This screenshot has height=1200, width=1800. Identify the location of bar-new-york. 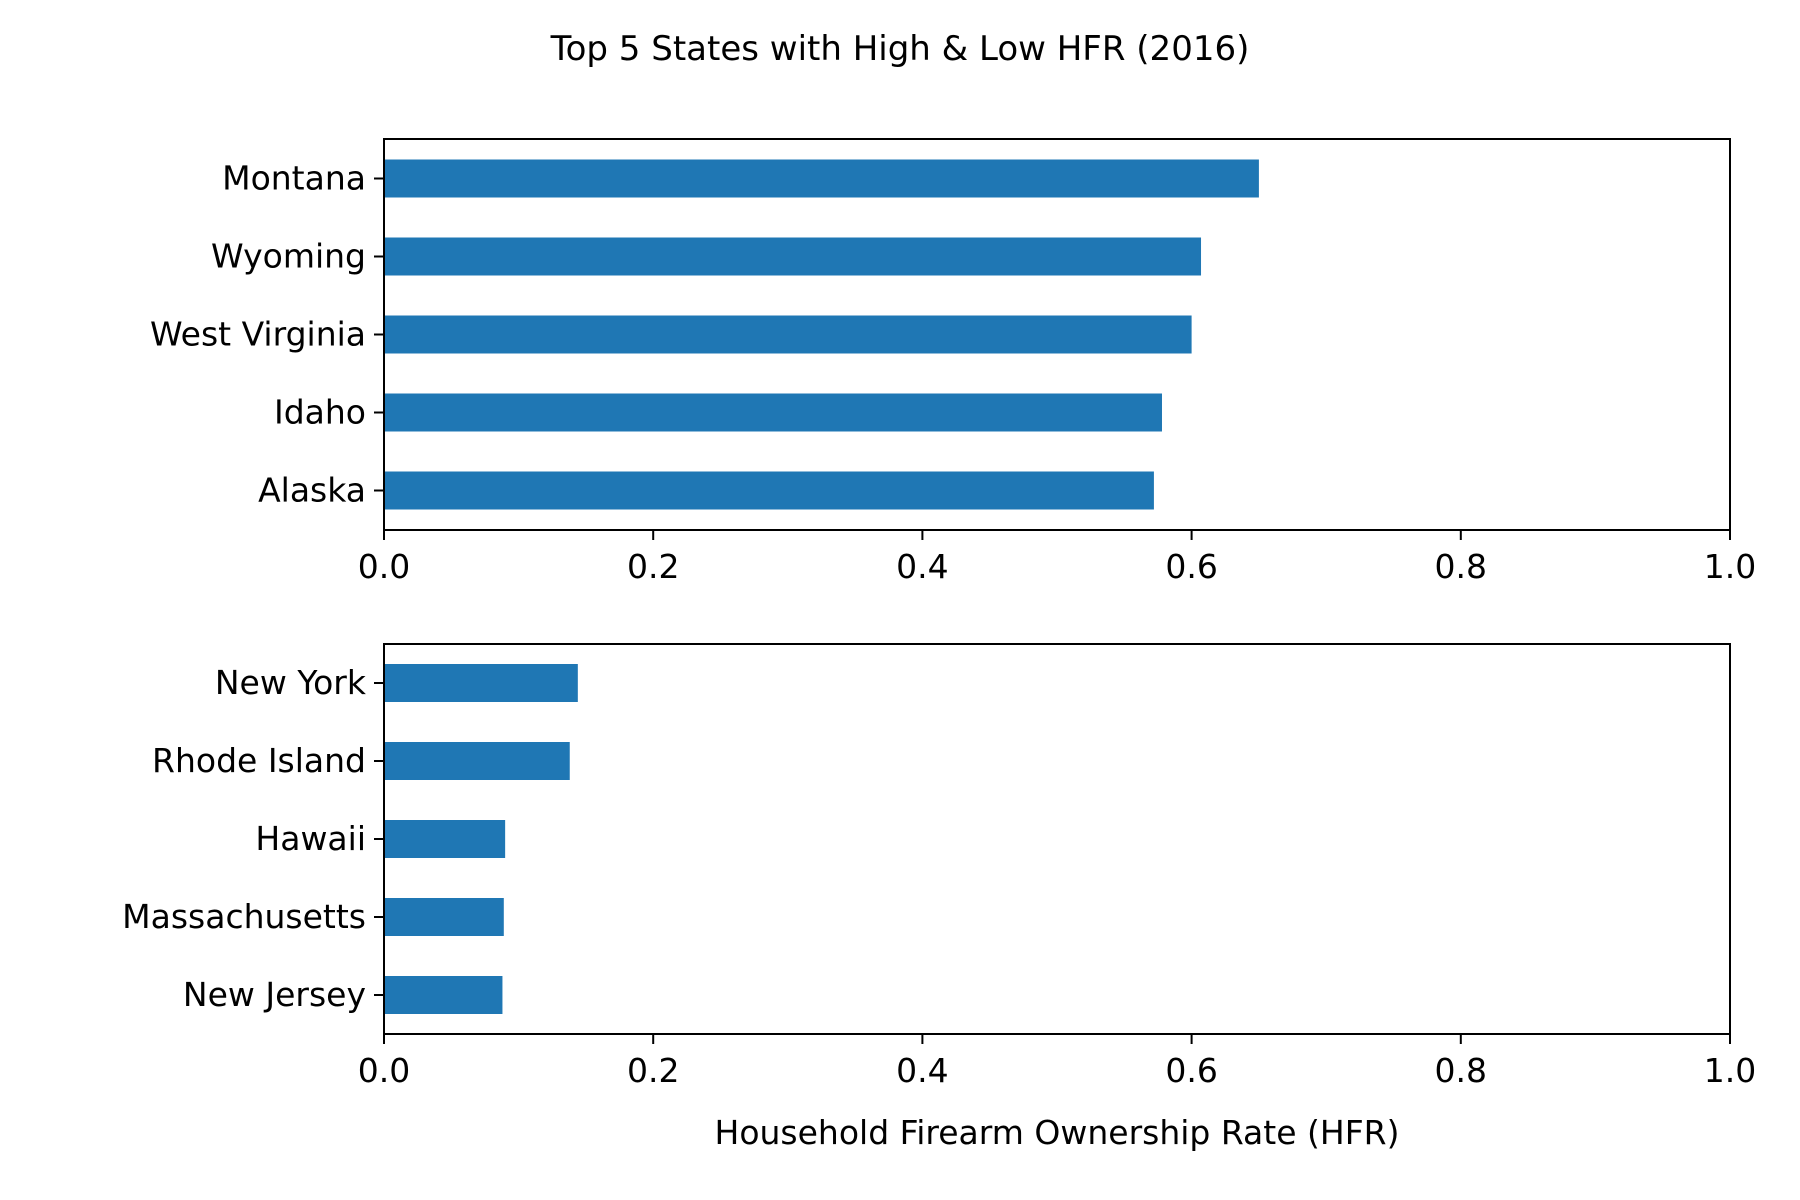
(481, 683).